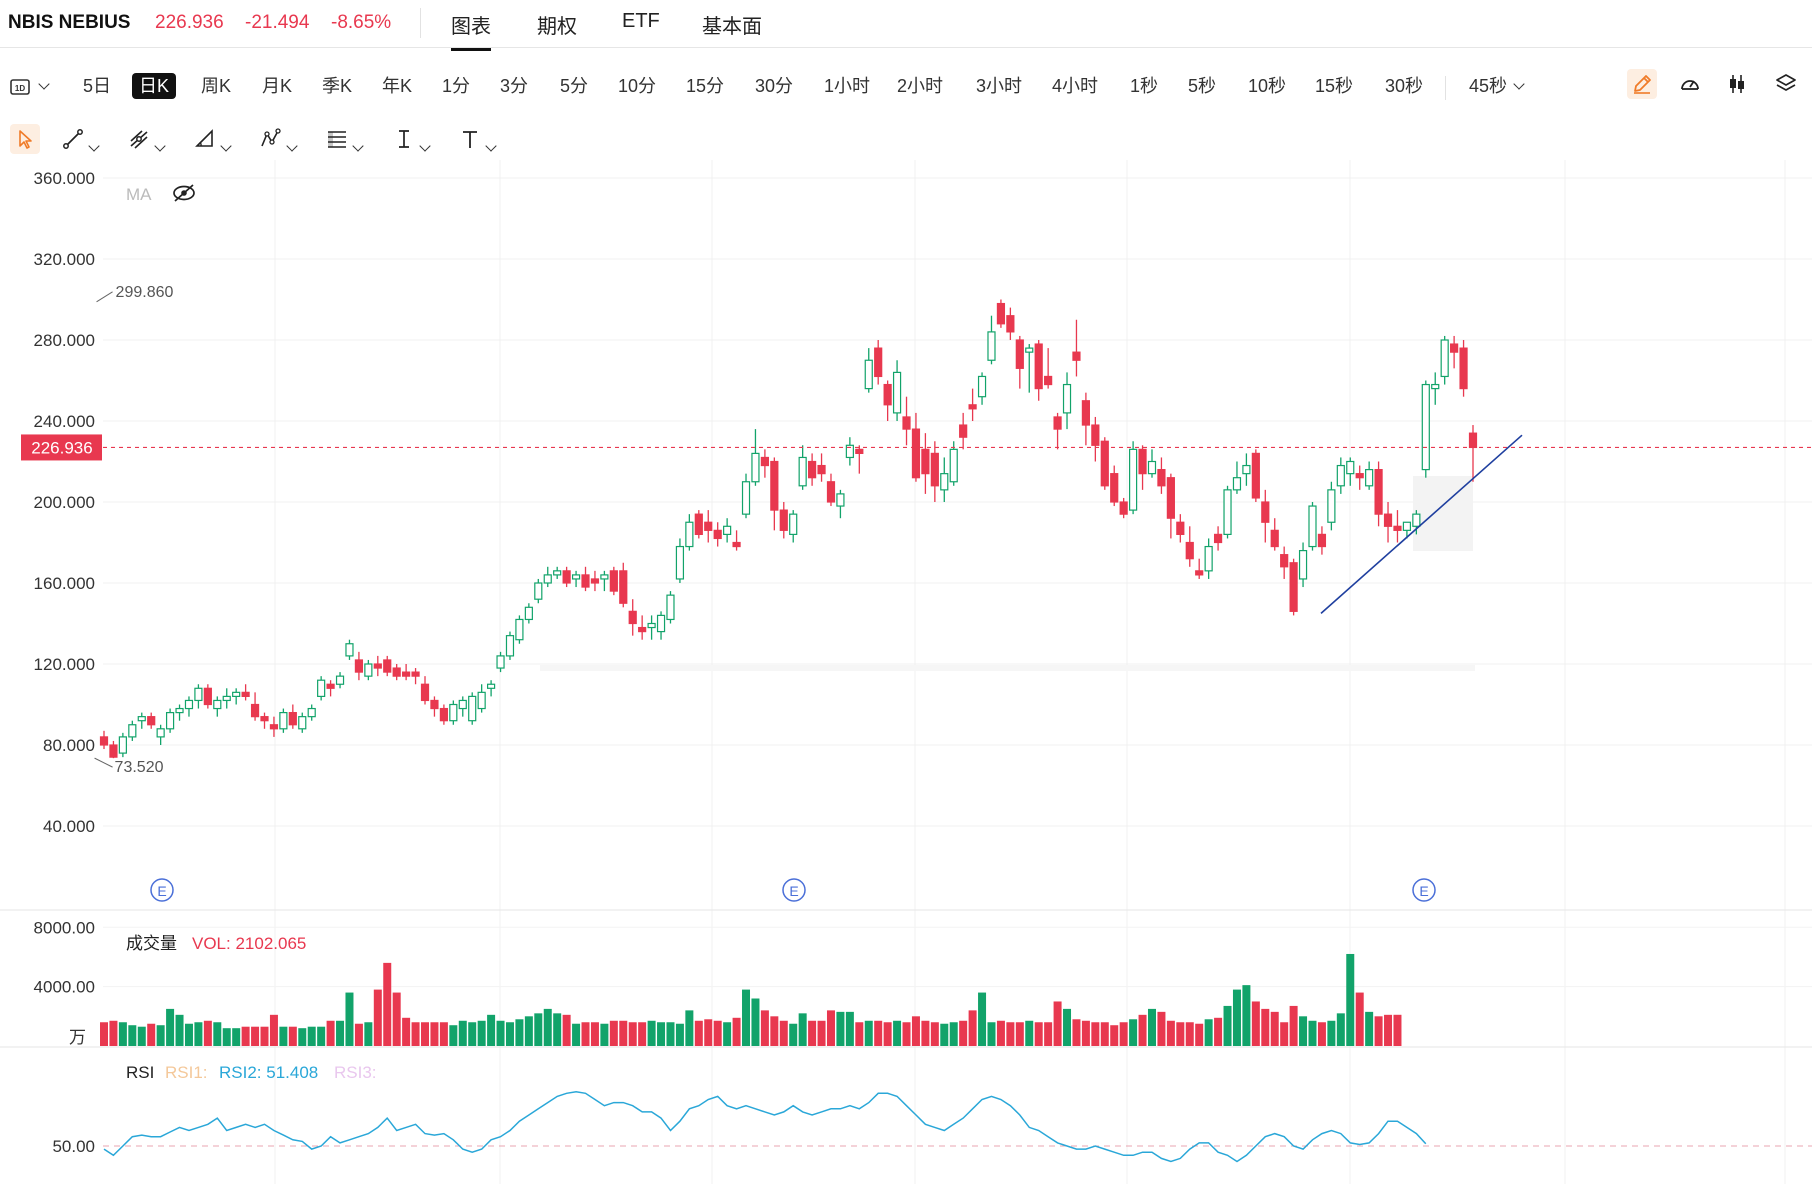 Image resolution: width=1812 pixels, height=1184 pixels. What do you see at coordinates (30, 86) in the screenshot?
I see `interval-selector: 1D` at bounding box center [30, 86].